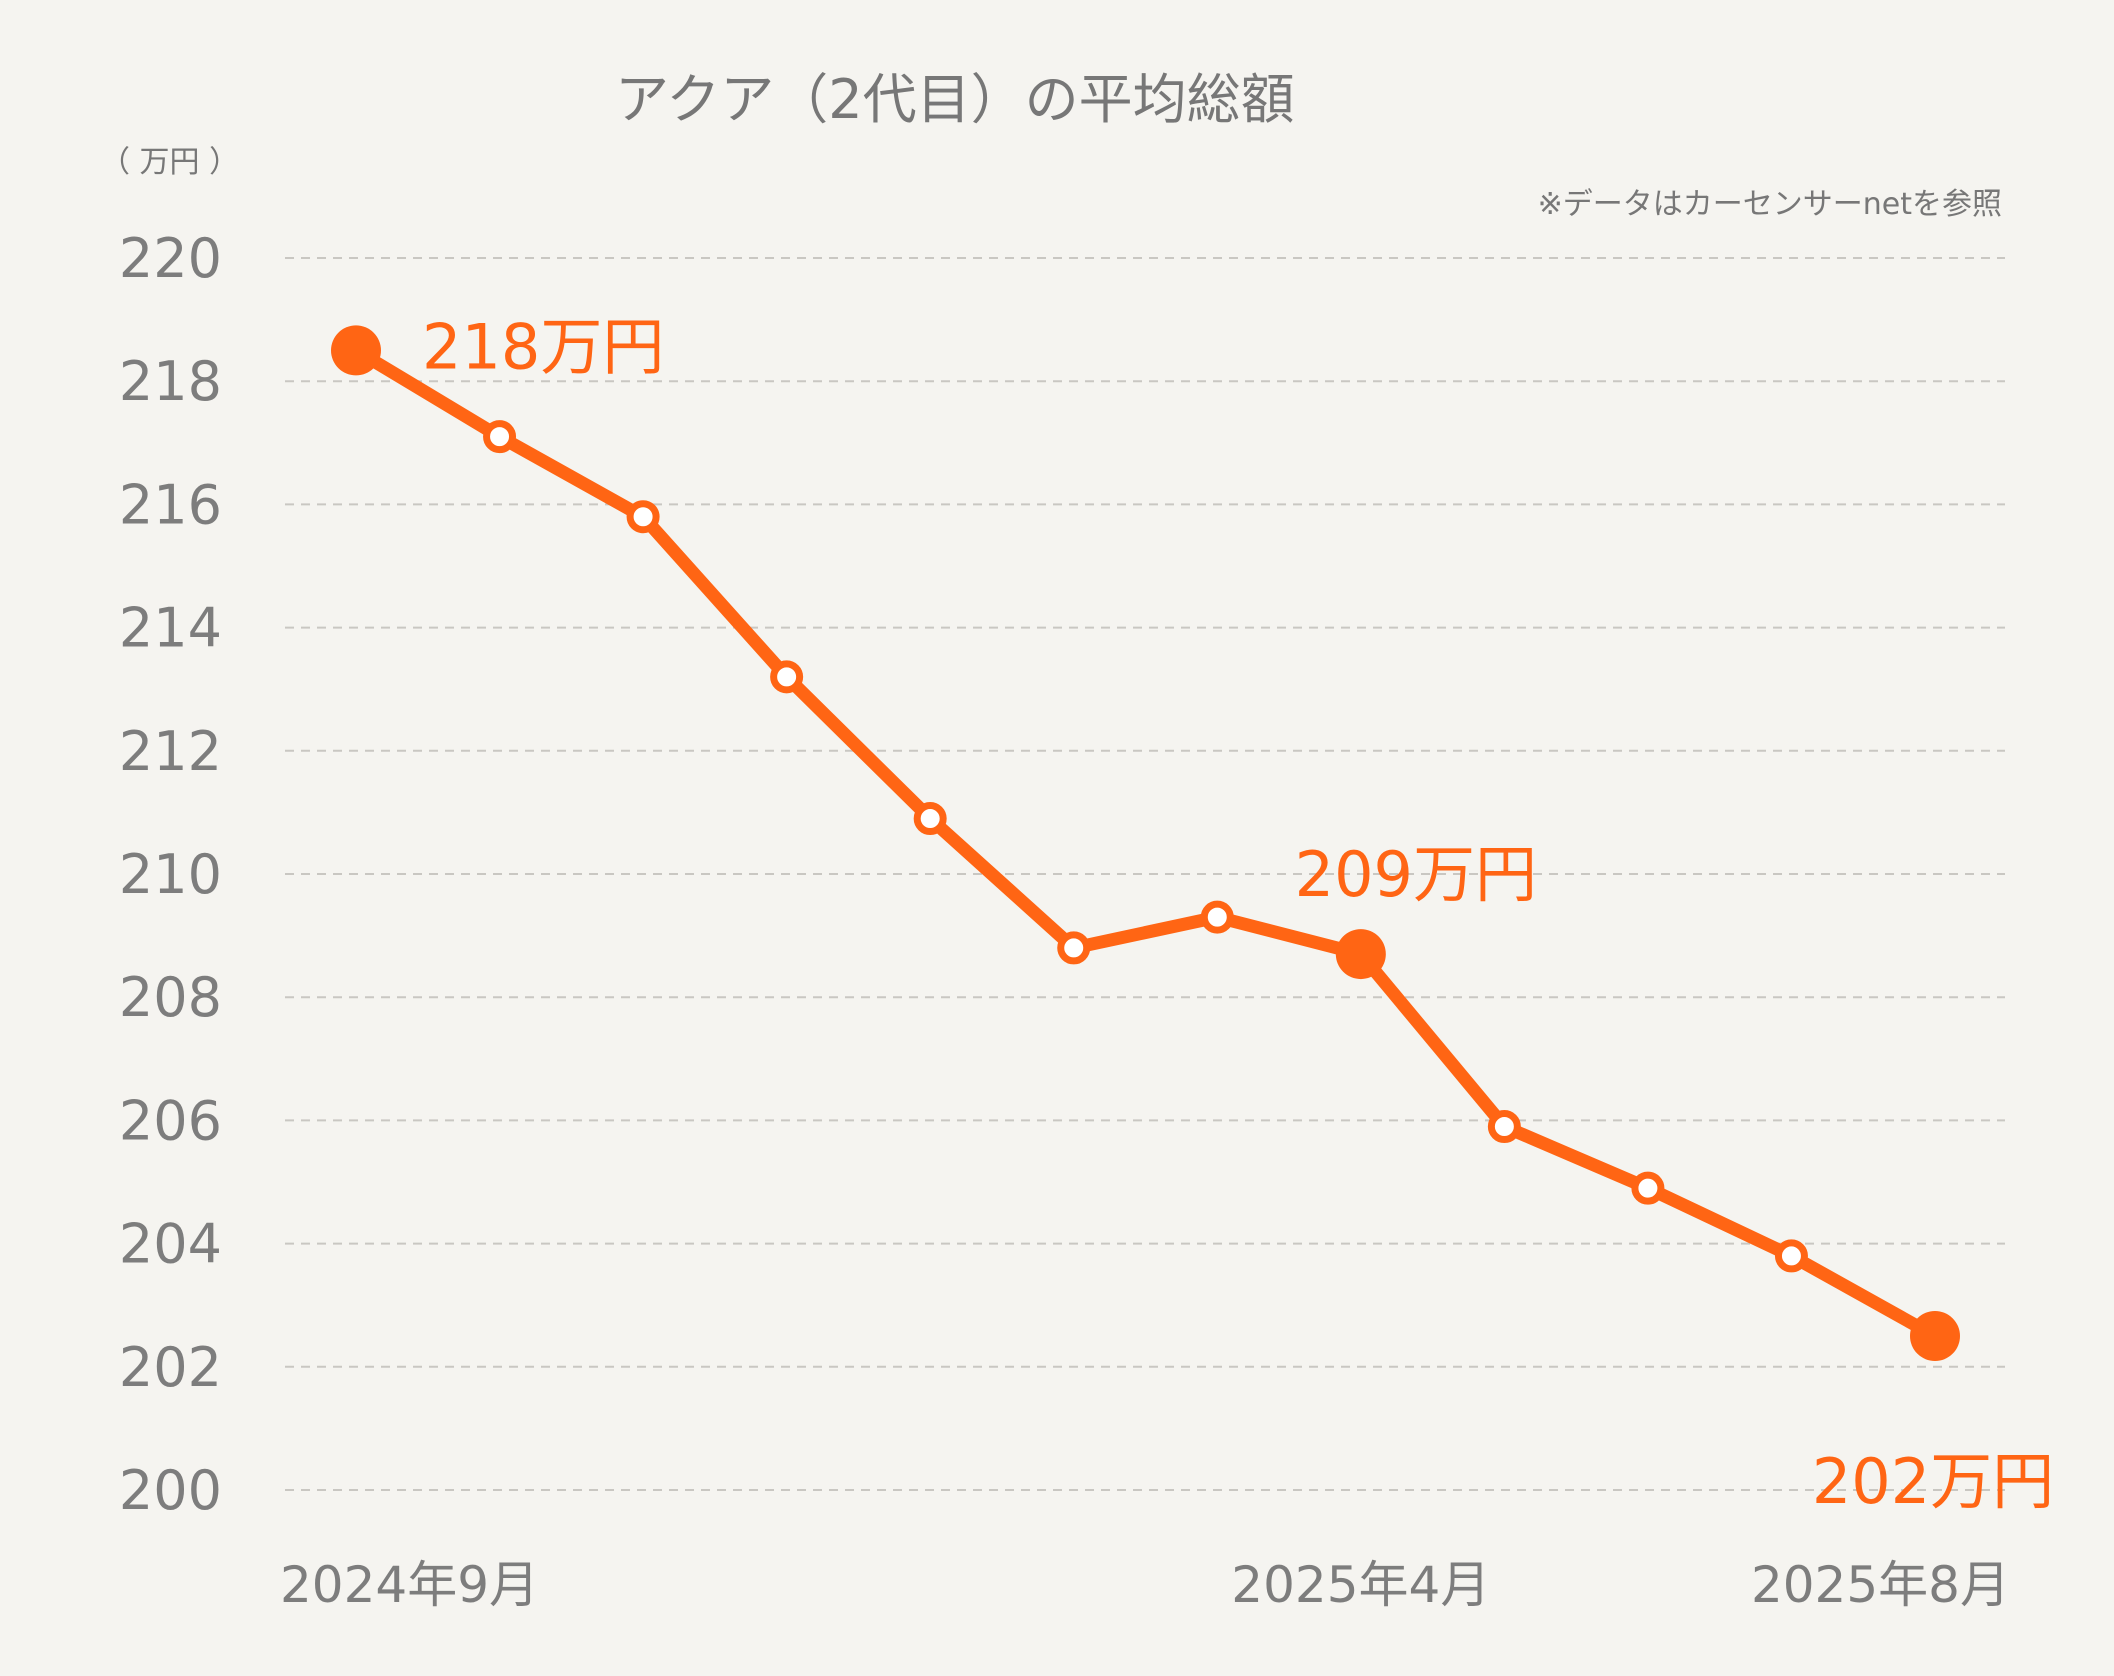 The height and width of the screenshot is (1676, 2114). What do you see at coordinates (1770, 204) in the screenshot?
I see `source-note: ※データはカーセンサーnetを参照` at bounding box center [1770, 204].